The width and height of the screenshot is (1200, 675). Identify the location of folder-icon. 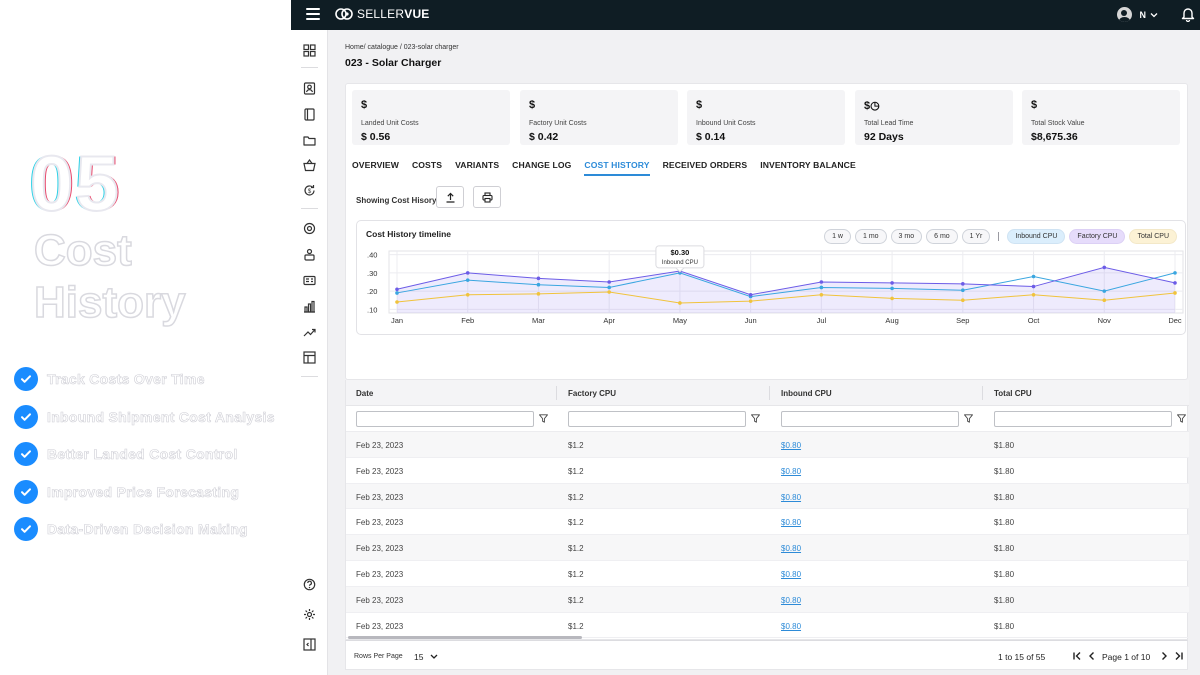
(309, 140).